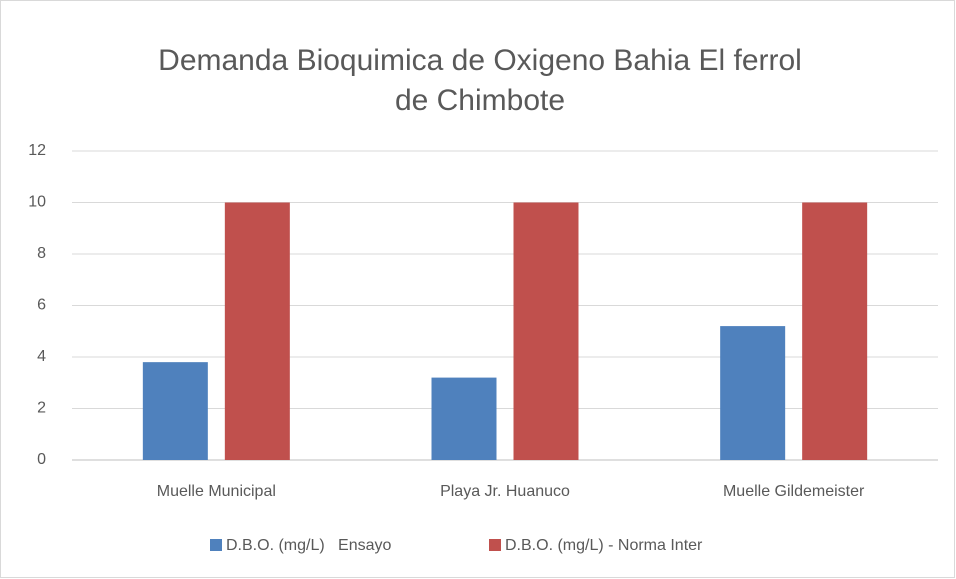 Image resolution: width=956 pixels, height=579 pixels. What do you see at coordinates (604, 545) in the screenshot?
I see `legend-label: D.B.O. (mg/L) - Norma Inter` at bounding box center [604, 545].